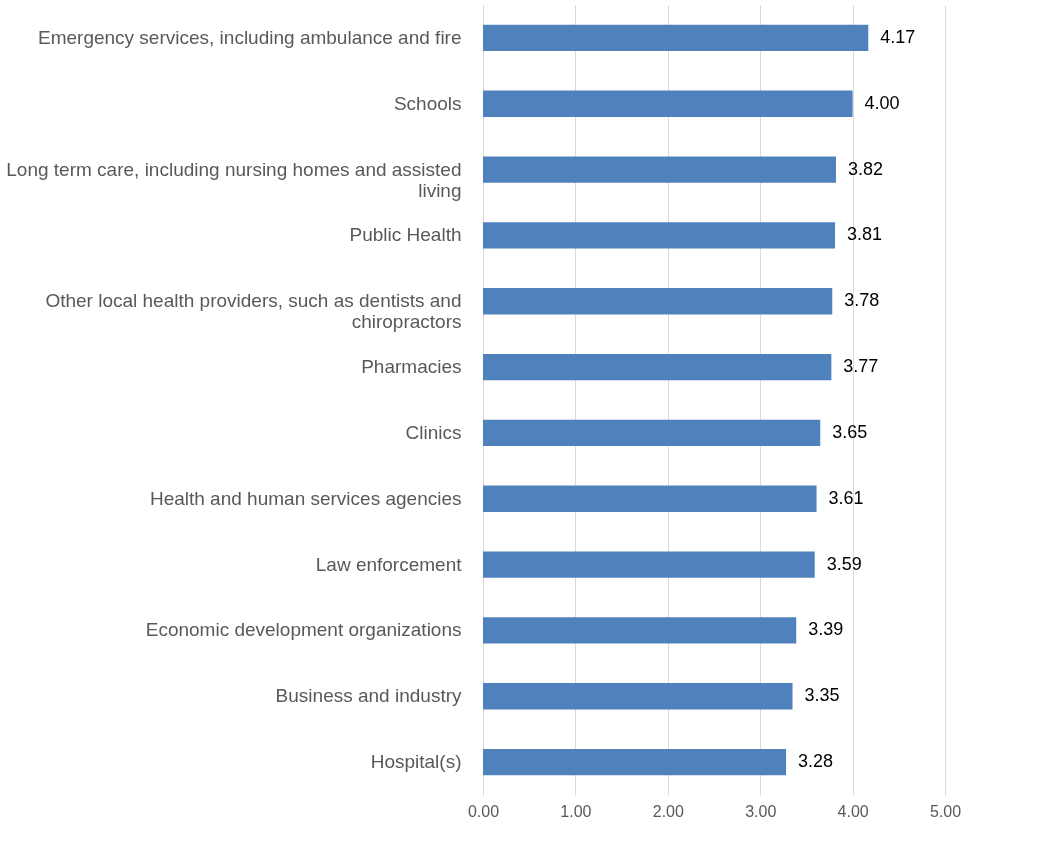  Describe the element at coordinates (250, 37) in the screenshot. I see `y-tick-label: Emergency services, including ambulance and fire` at that location.